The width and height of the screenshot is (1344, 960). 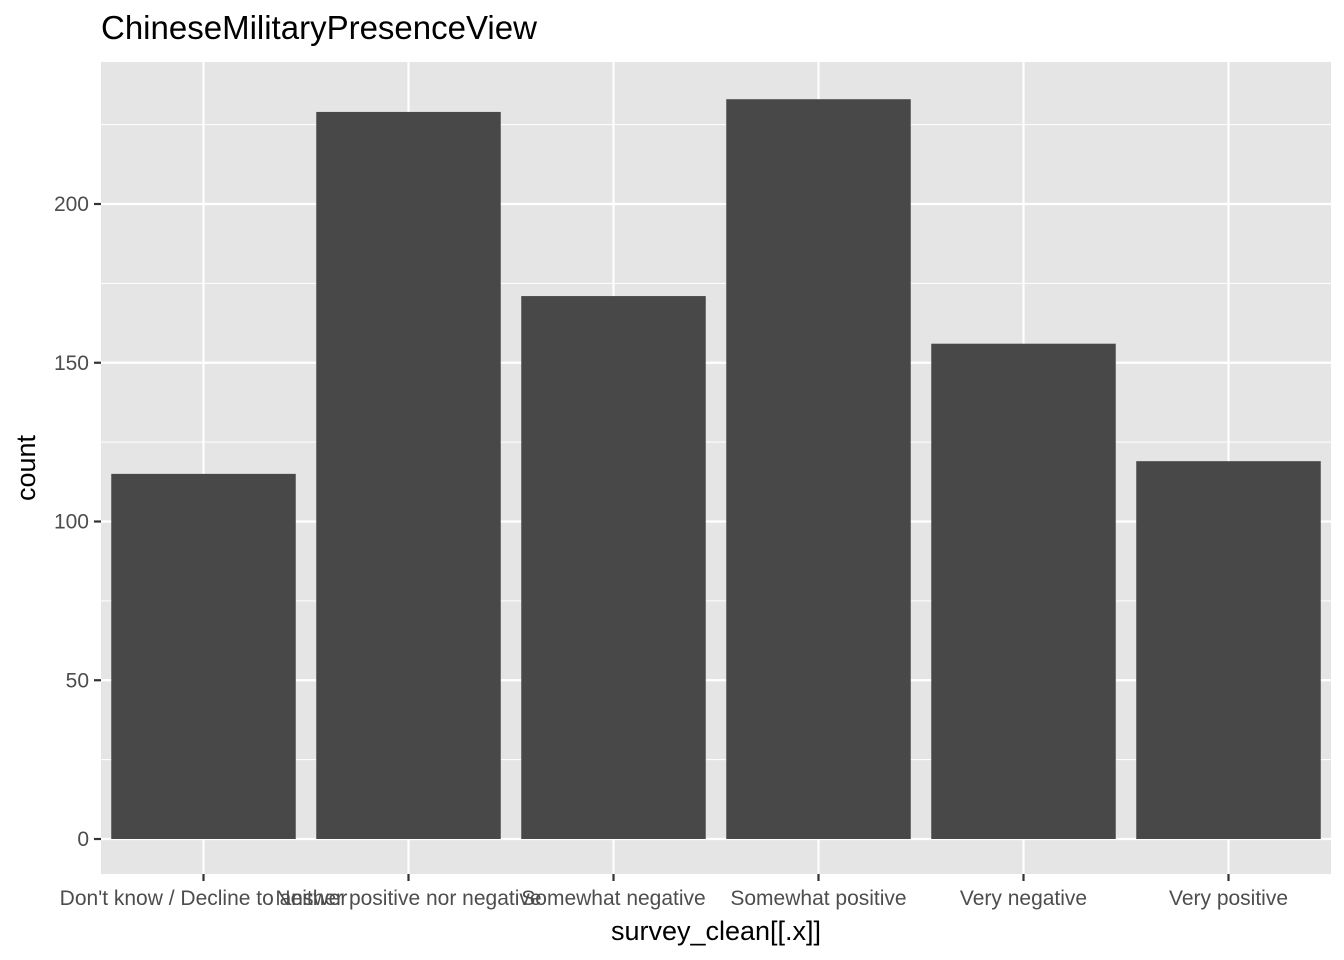 What do you see at coordinates (818, 898) in the screenshot?
I see `x-tick-label: Somewhat positive` at bounding box center [818, 898].